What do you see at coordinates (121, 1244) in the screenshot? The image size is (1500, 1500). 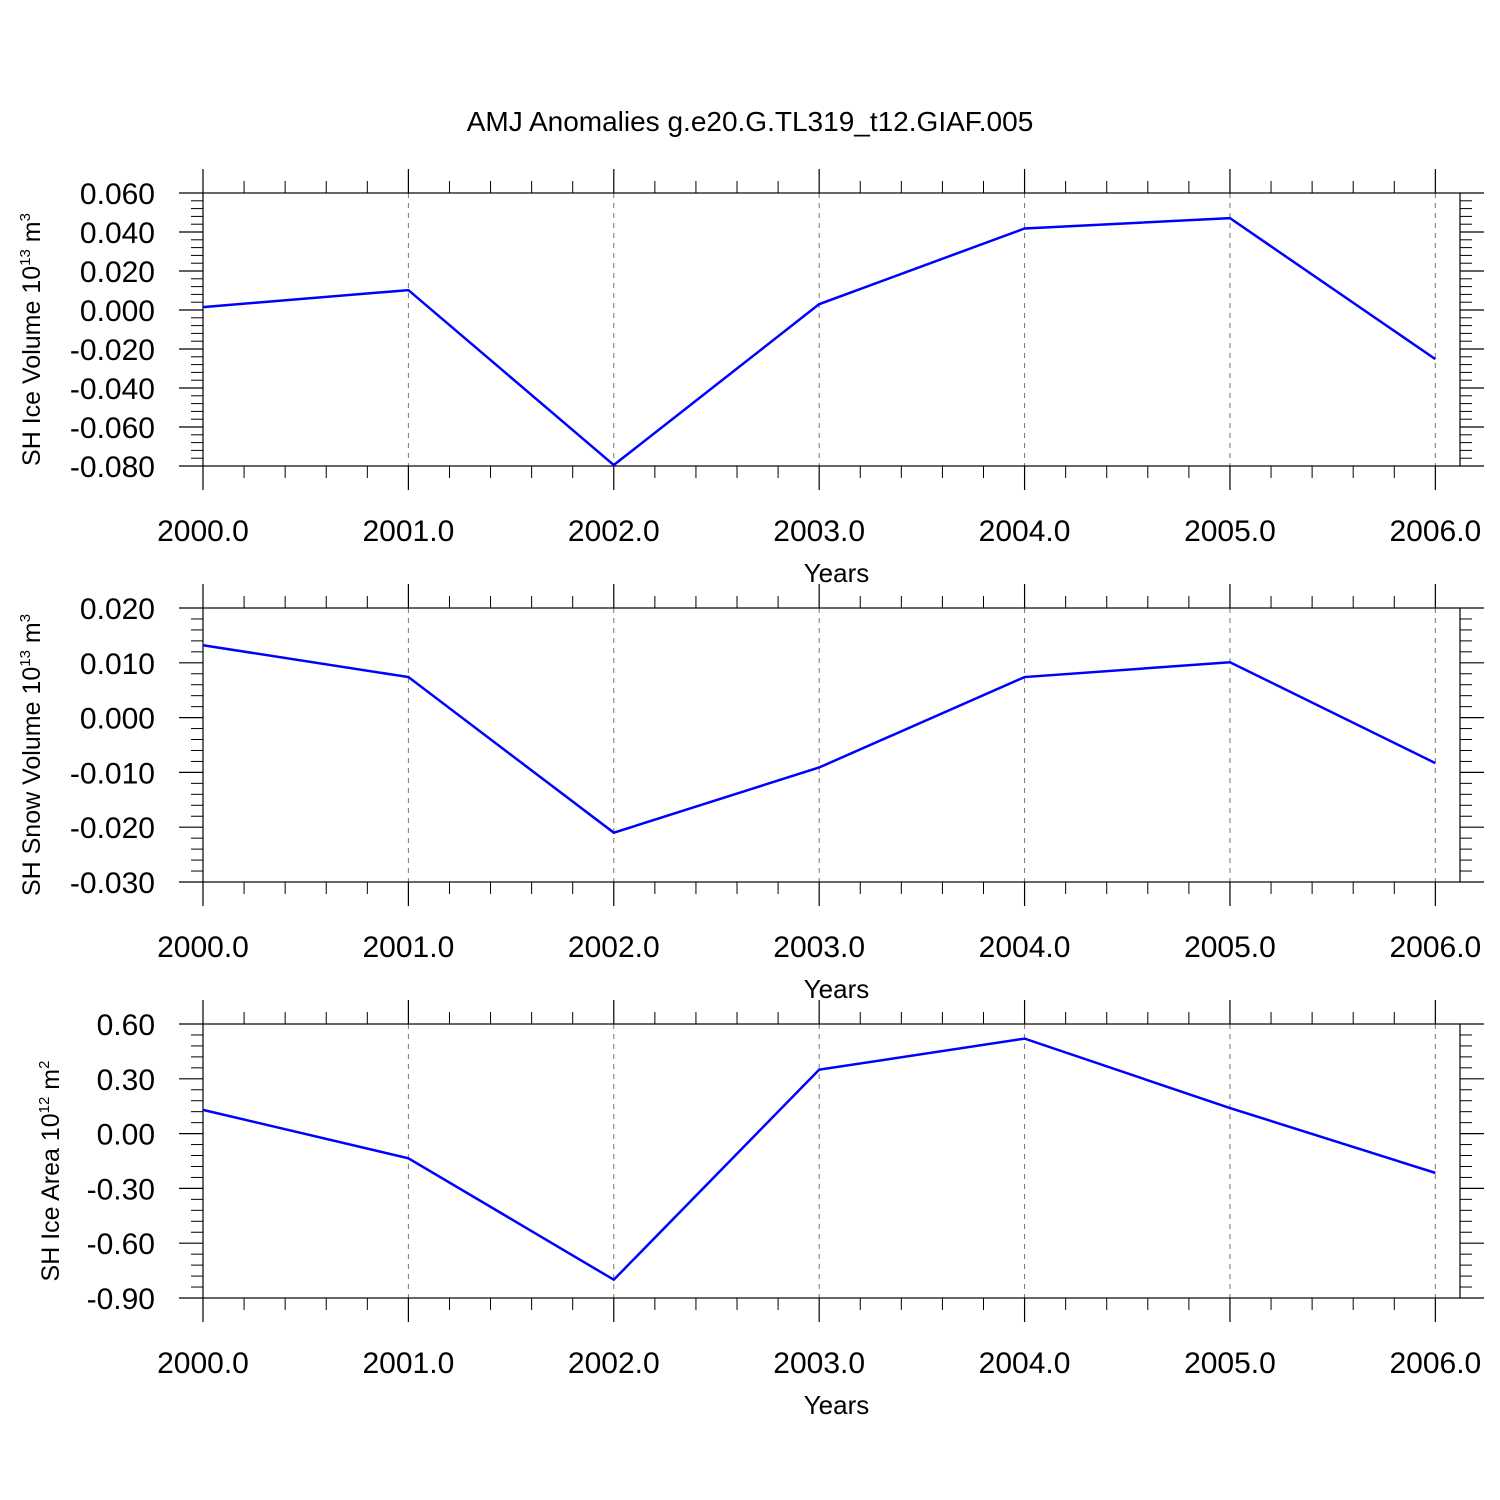 I see `y-tick-label: -0.60` at bounding box center [121, 1244].